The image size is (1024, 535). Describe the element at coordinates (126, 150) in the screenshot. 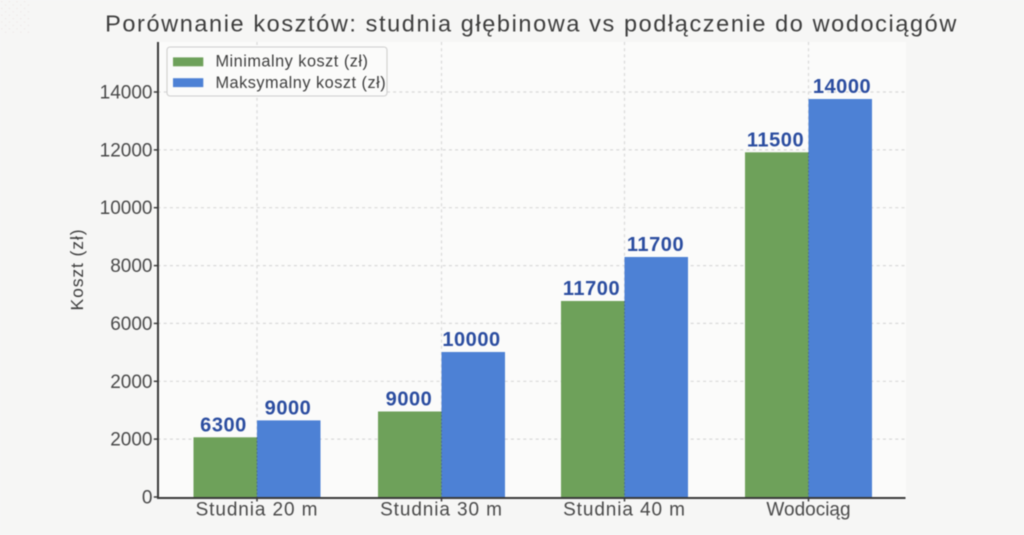

I see `svg-text: 12000` at that location.